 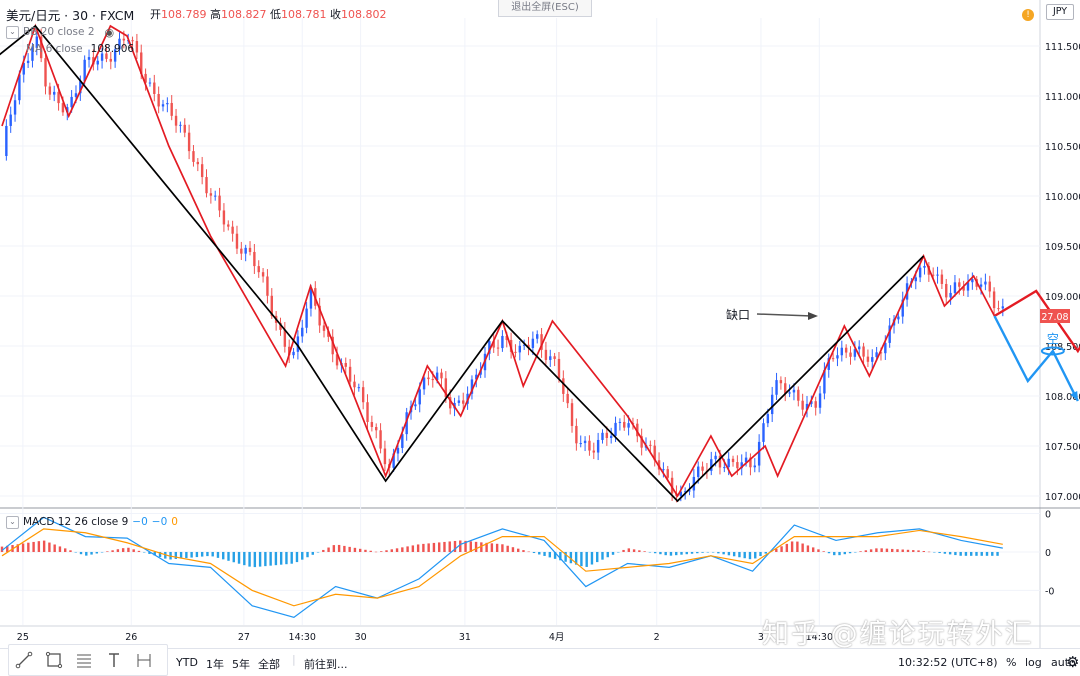 I want to click on range-5y: 5年, so click(x=241, y=664).